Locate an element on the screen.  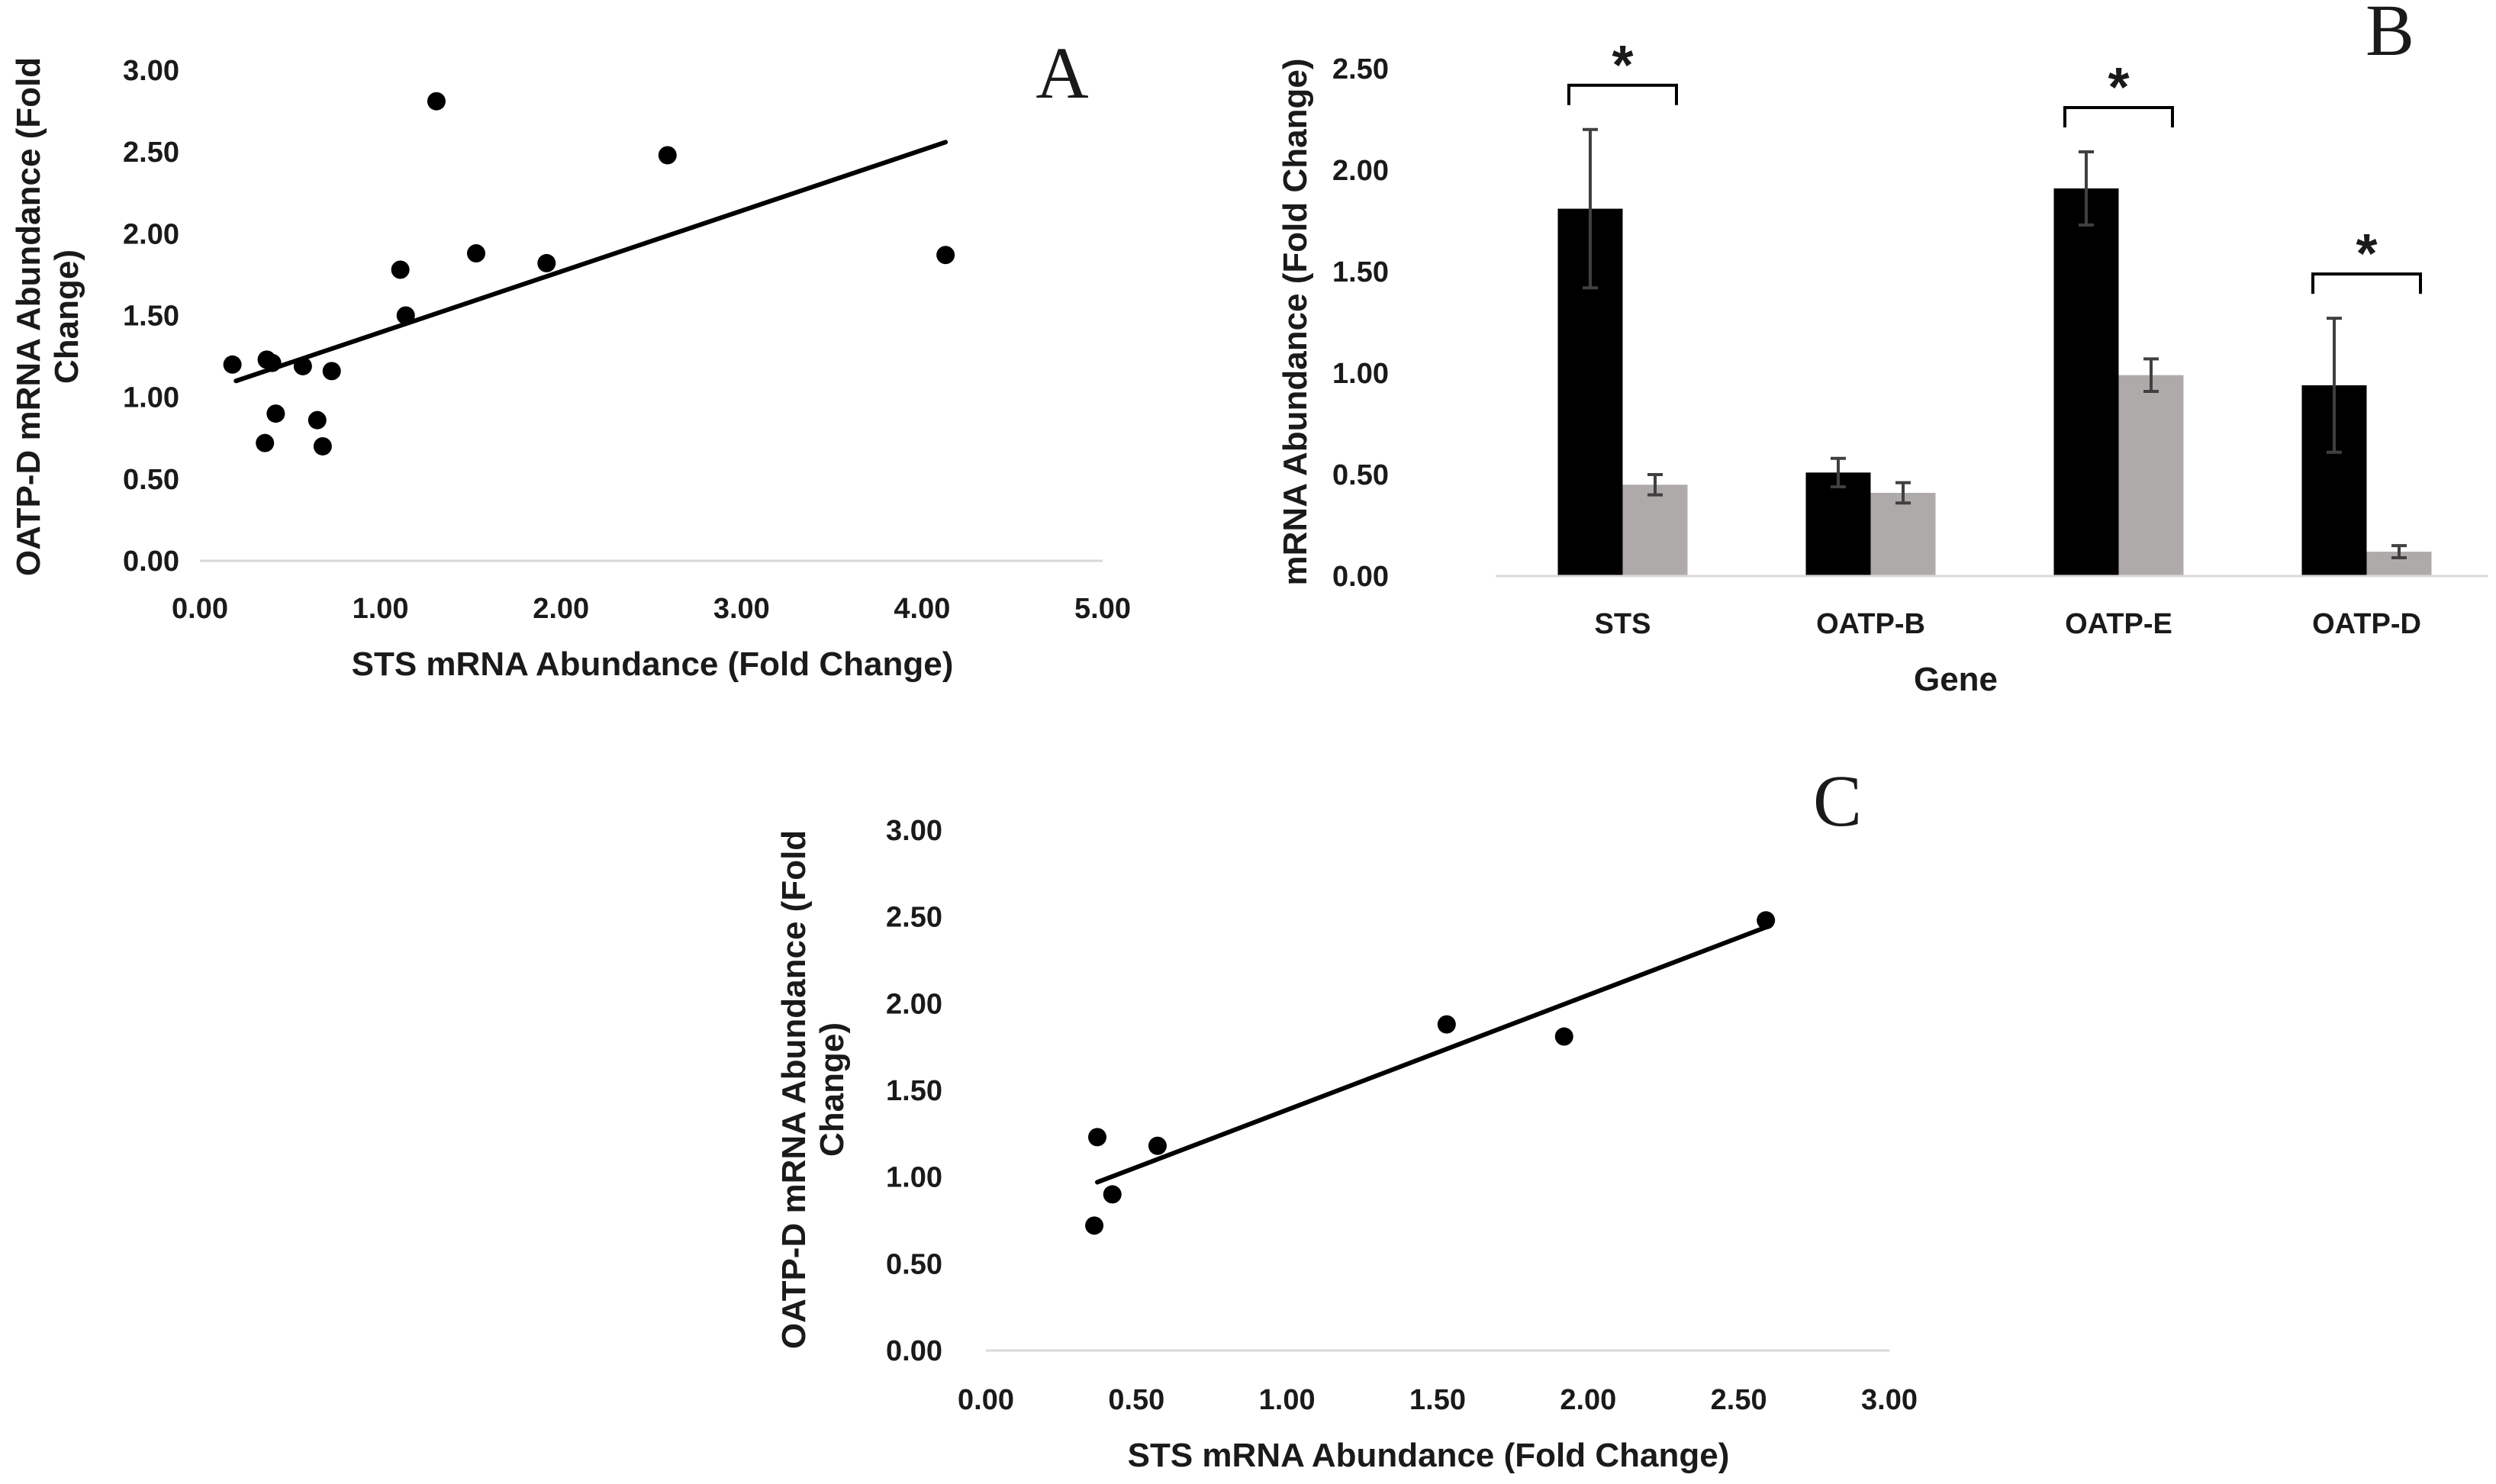
panel-label: C is located at coordinates (1838, 801).